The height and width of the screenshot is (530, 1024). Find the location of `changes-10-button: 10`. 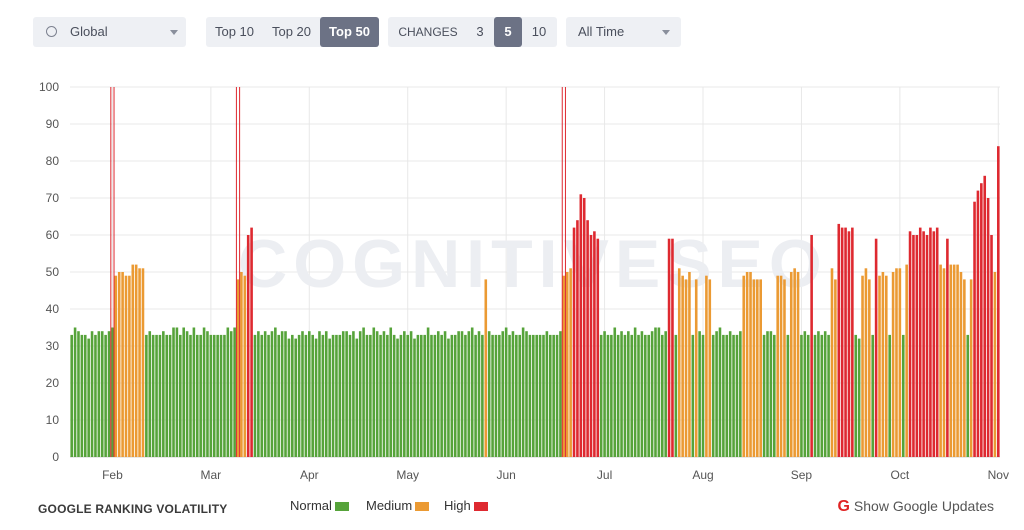

changes-10-button: 10 is located at coordinates (539, 31).